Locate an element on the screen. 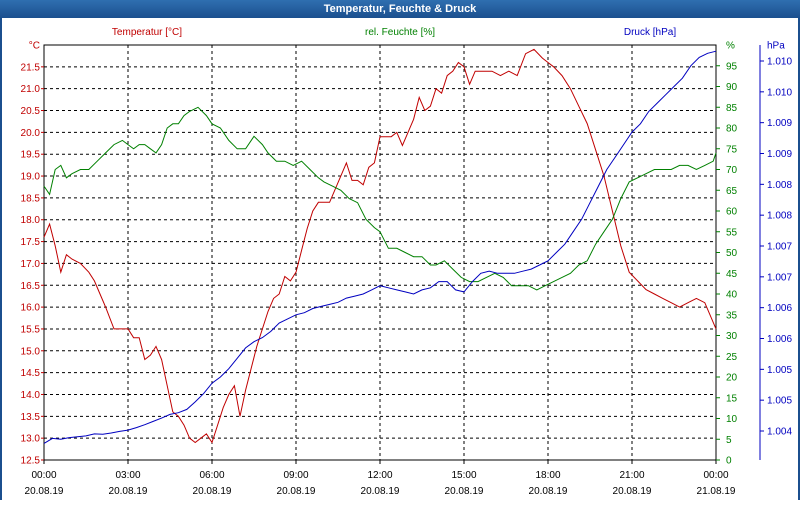 The image size is (800, 505). y-tick-temperature: 12.5 is located at coordinates (31, 461).